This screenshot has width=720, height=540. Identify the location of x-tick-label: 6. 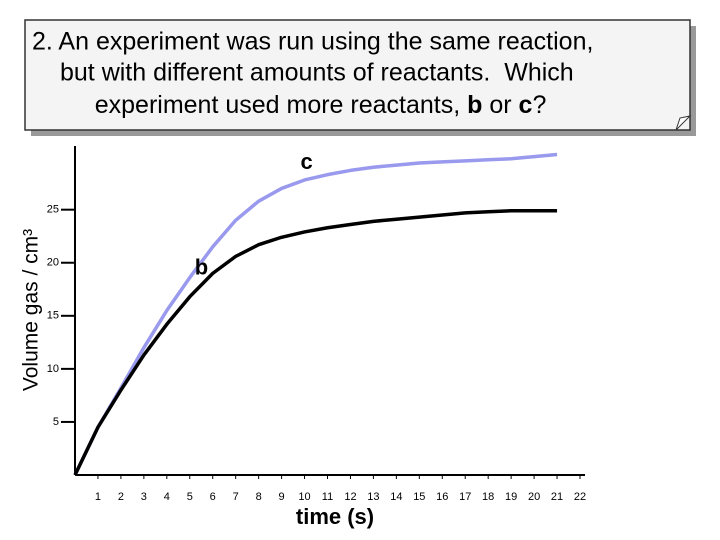
(213, 497).